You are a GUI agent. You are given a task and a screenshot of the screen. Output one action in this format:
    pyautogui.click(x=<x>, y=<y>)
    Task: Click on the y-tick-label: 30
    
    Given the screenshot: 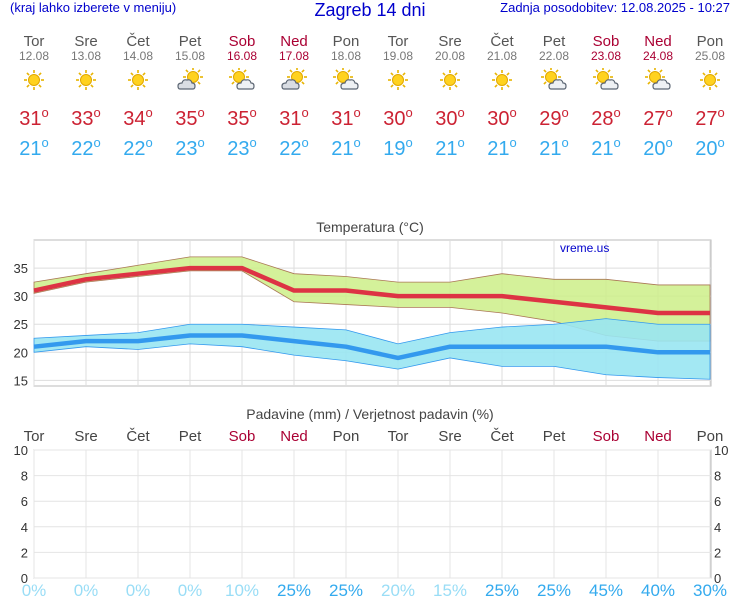 What is the action you would take?
    pyautogui.click(x=21, y=296)
    